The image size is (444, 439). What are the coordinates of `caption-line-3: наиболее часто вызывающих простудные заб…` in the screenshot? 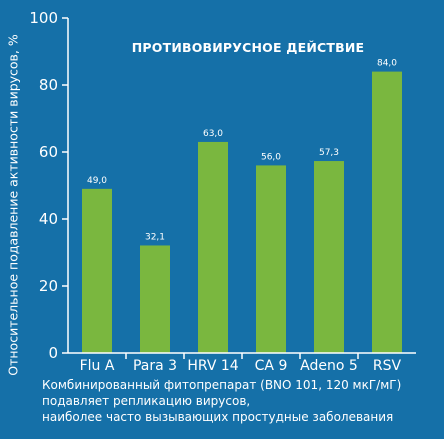 It's located at (218, 417).